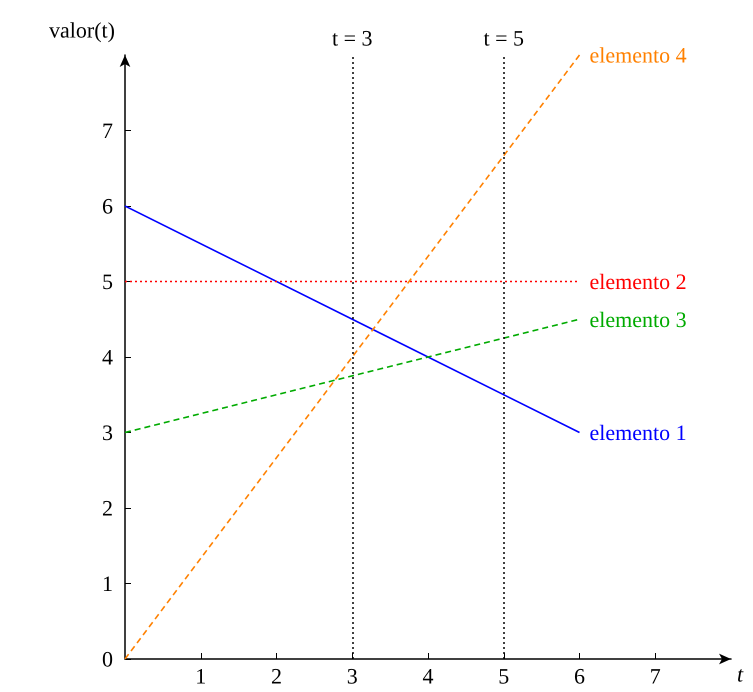 Image resolution: width=753 pixels, height=692 pixels. Describe the element at coordinates (107, 281) in the screenshot. I see `y-tick-label: 5` at that location.